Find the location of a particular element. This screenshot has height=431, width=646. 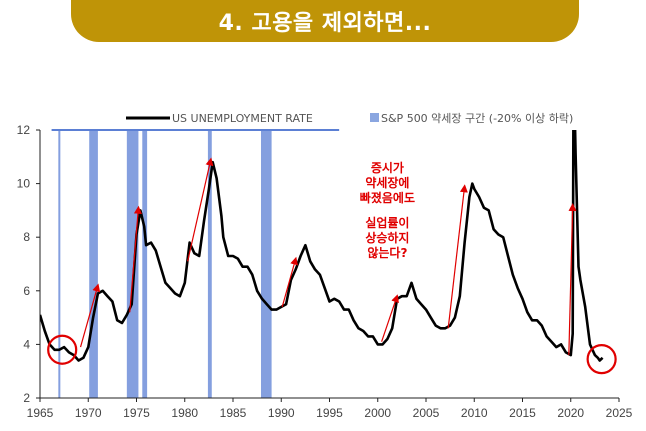

x-tick-label: 2000 is located at coordinates (377, 413).